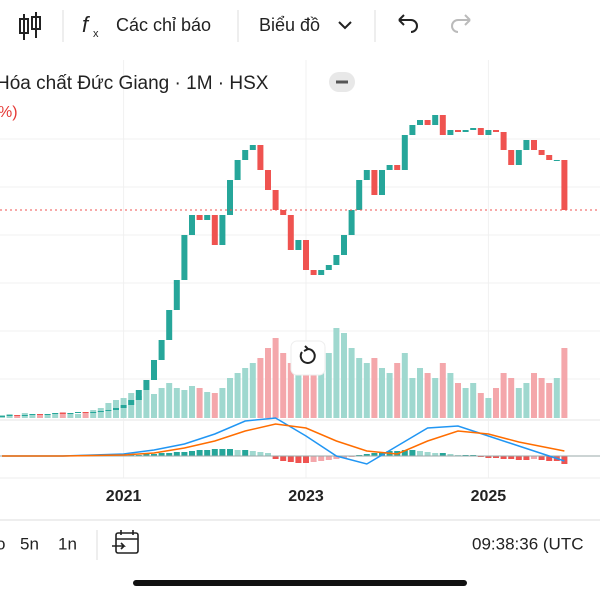  I want to click on go-to-date-button, so click(125, 542).